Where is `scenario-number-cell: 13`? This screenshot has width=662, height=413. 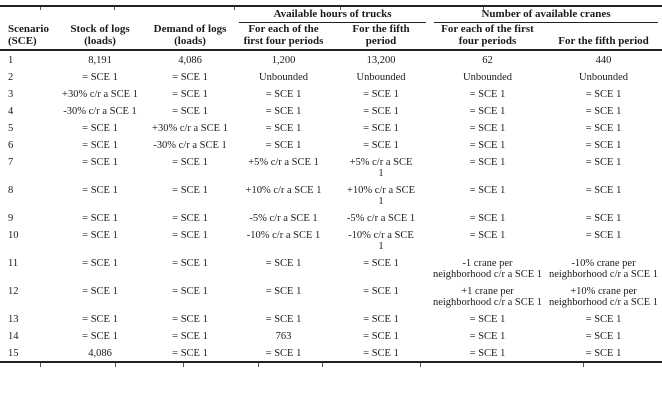
scenario-number-cell: 13 is located at coordinates (13, 319).